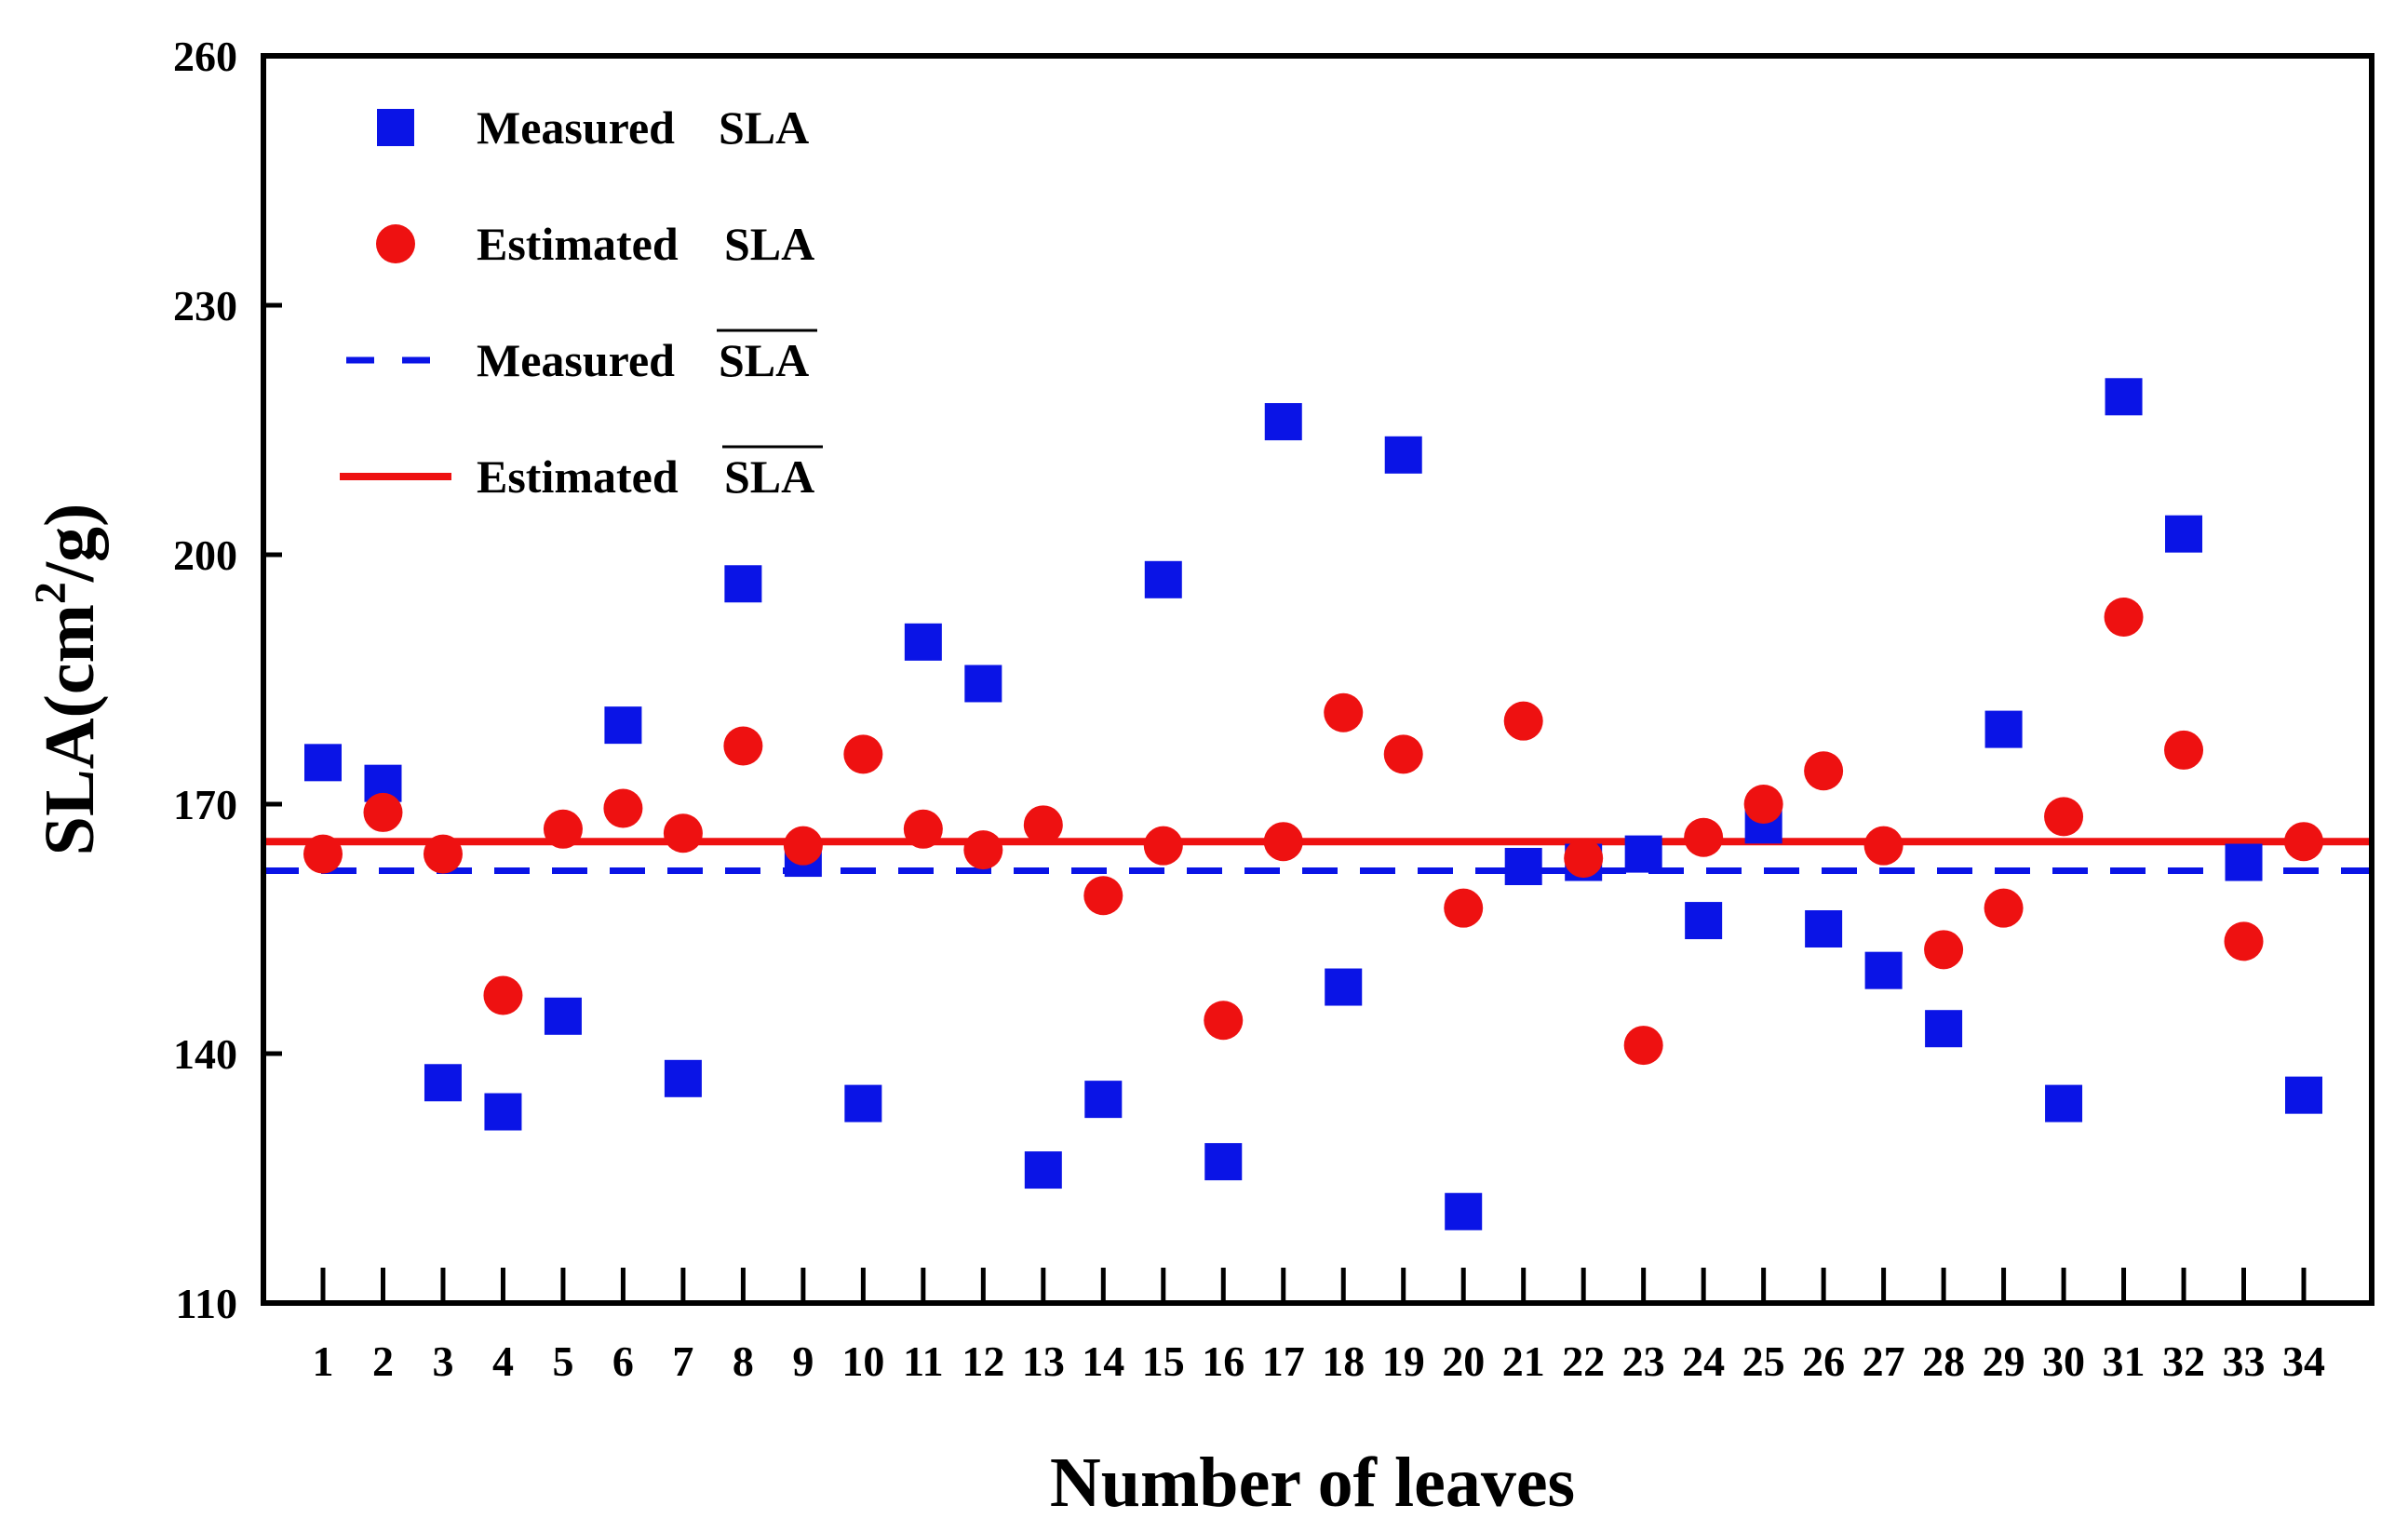 The image size is (2408, 1532). I want to click on y-tick-label-230: 230, so click(205, 305).